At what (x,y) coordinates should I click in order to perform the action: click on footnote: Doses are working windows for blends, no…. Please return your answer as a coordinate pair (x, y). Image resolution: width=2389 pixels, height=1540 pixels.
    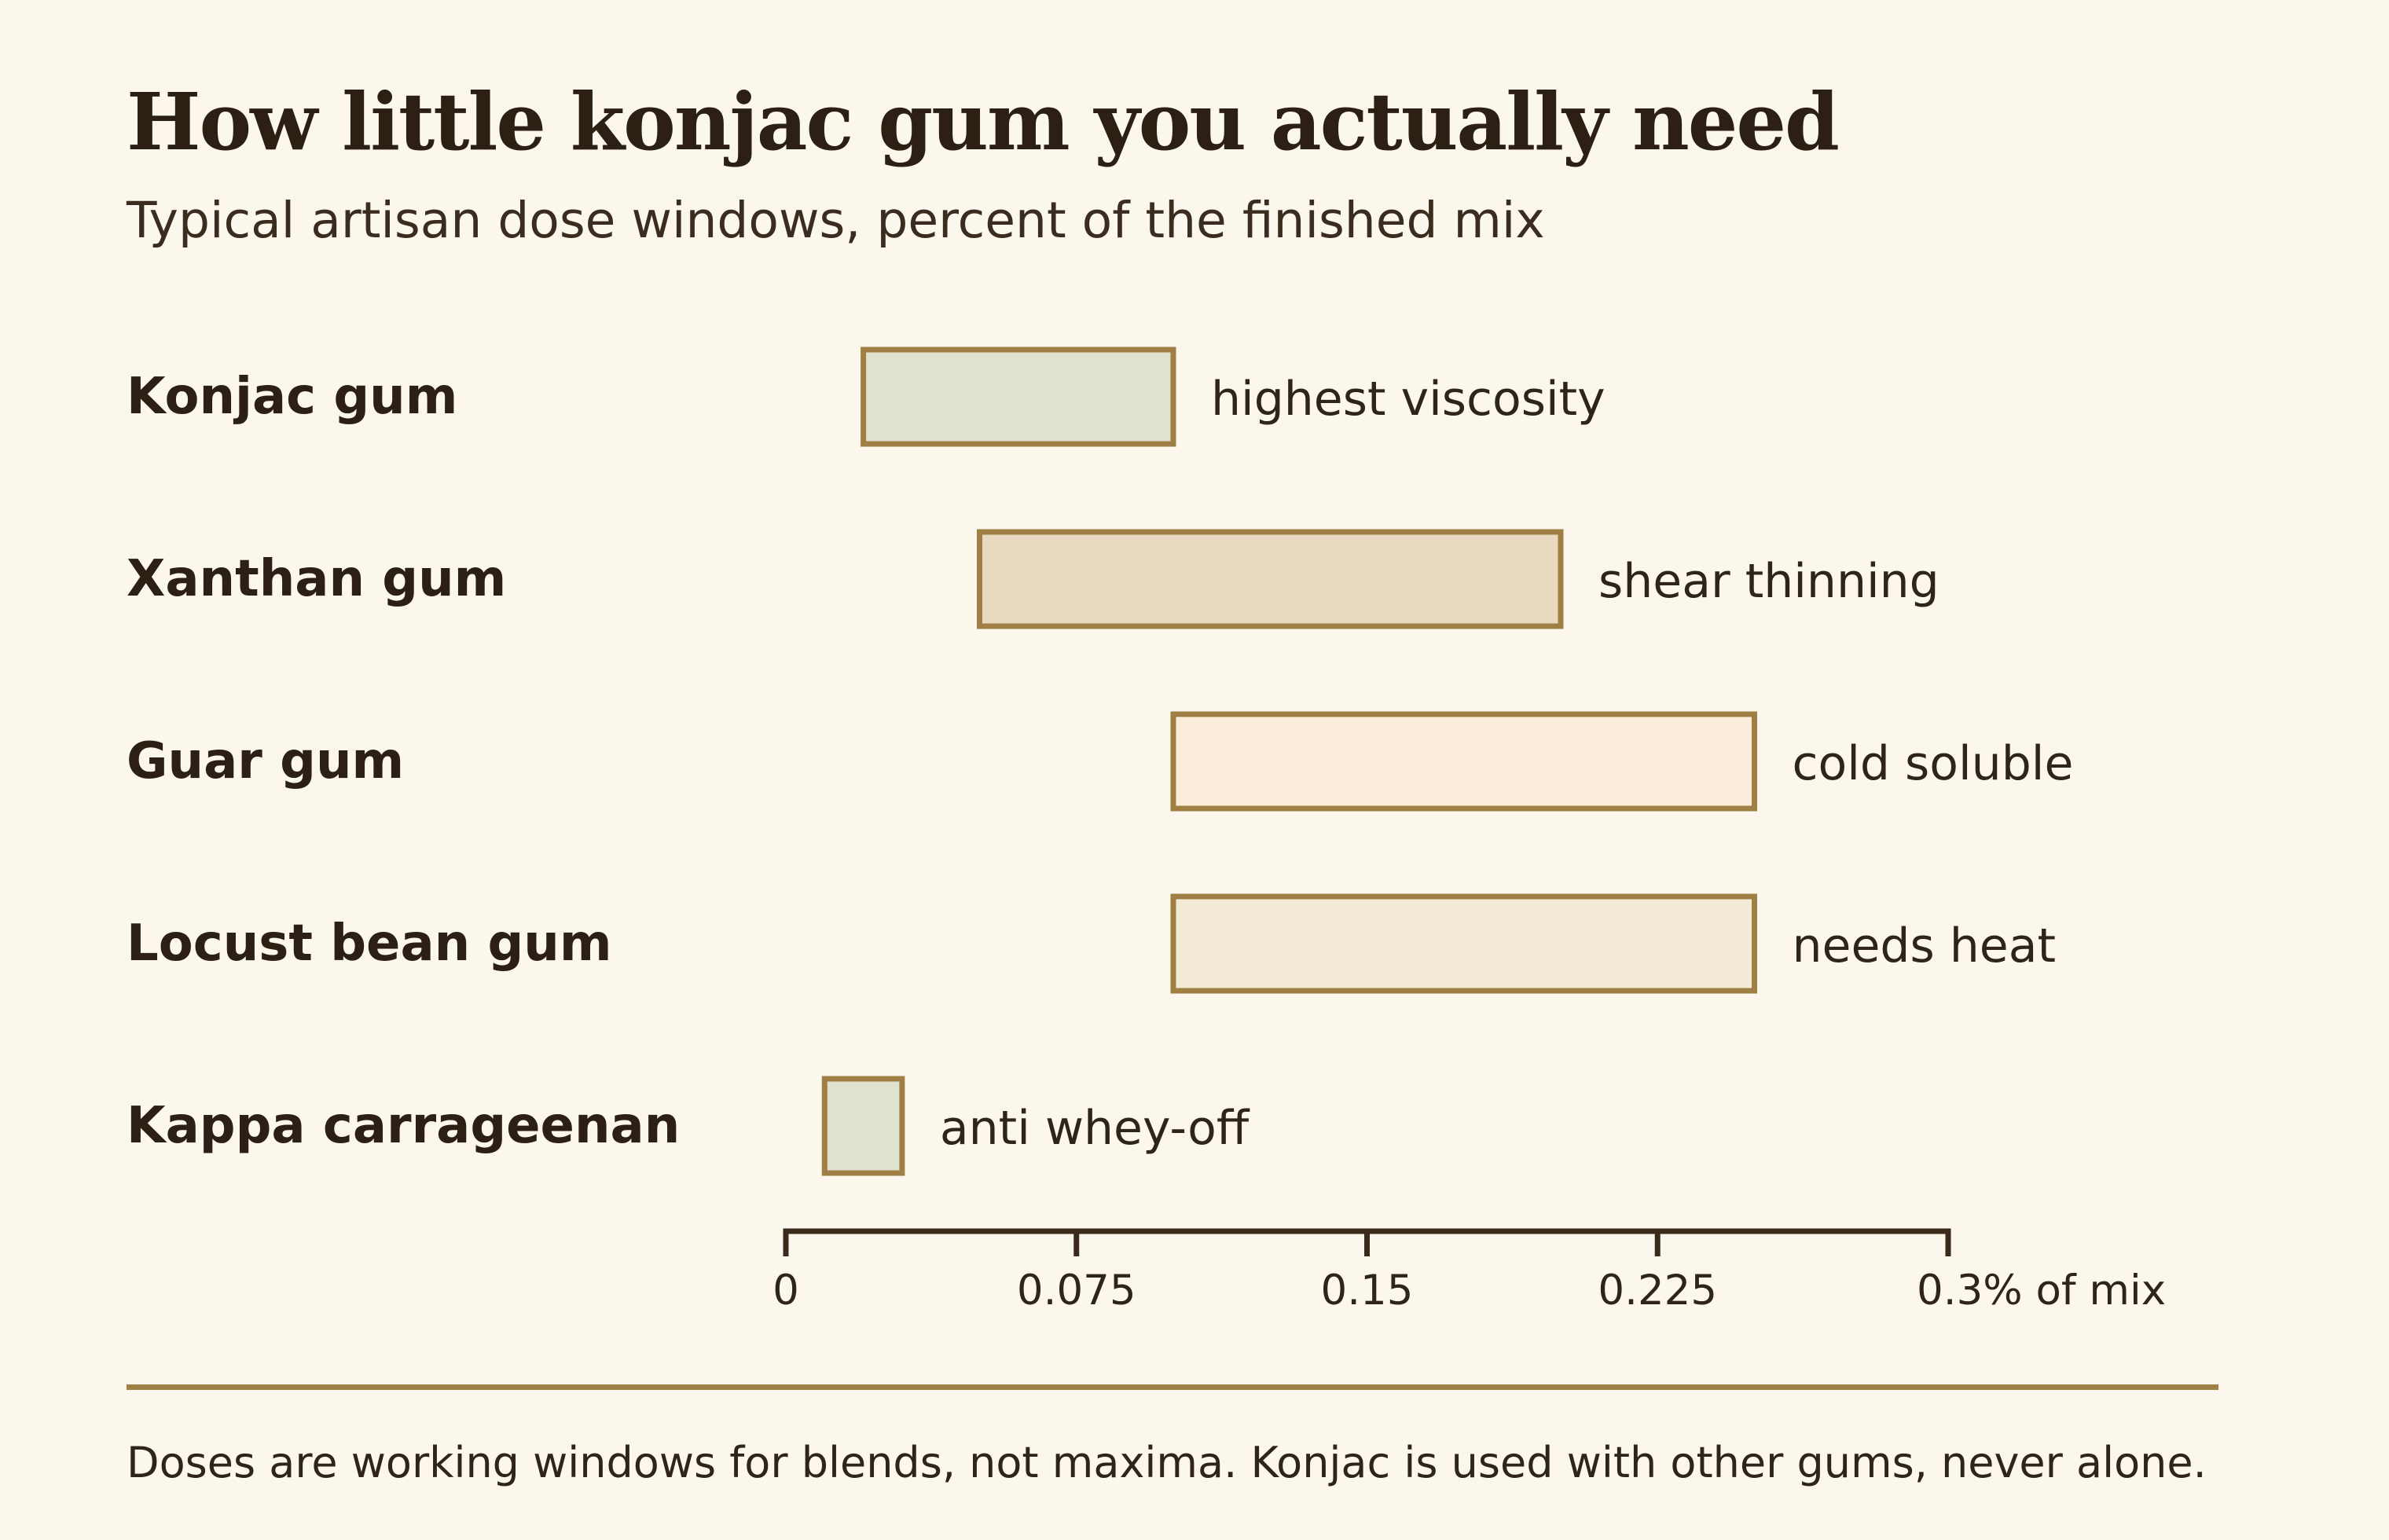
    Looking at the image, I should click on (1167, 1462).